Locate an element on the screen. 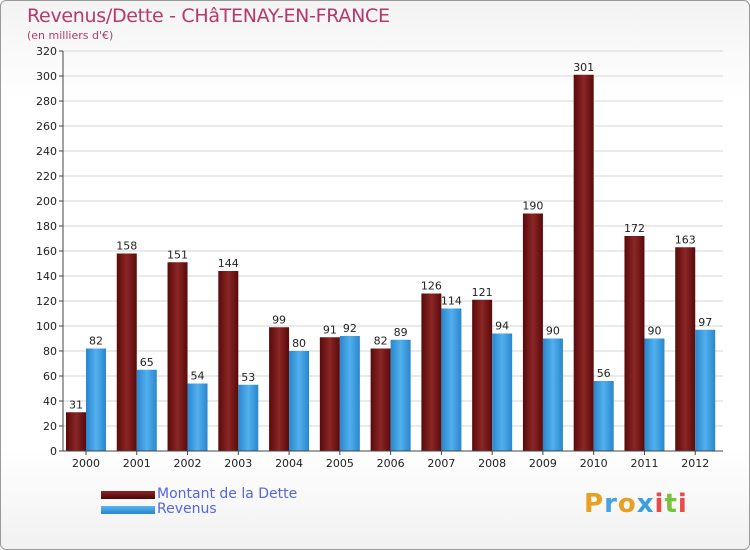  bar-debt-2009 is located at coordinates (532, 332).